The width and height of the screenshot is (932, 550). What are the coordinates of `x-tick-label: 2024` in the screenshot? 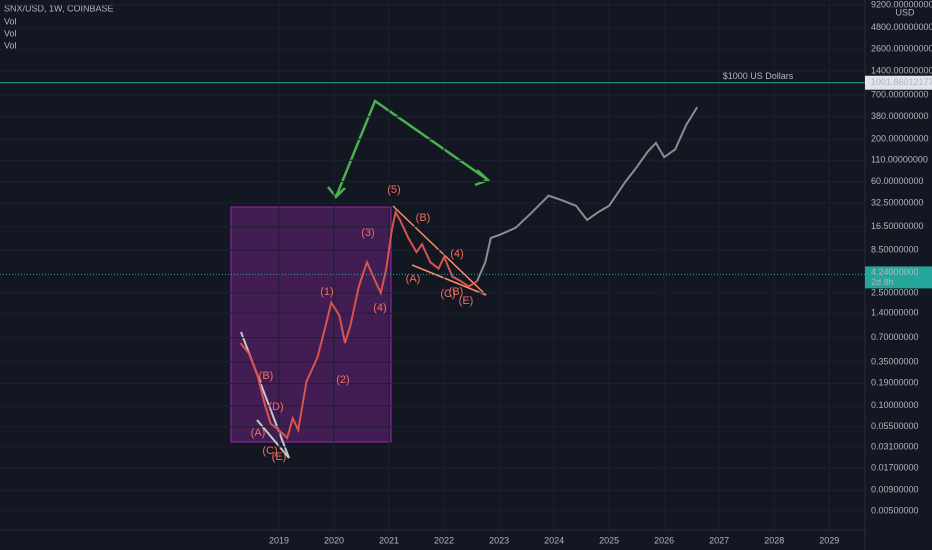 It's located at (554, 540).